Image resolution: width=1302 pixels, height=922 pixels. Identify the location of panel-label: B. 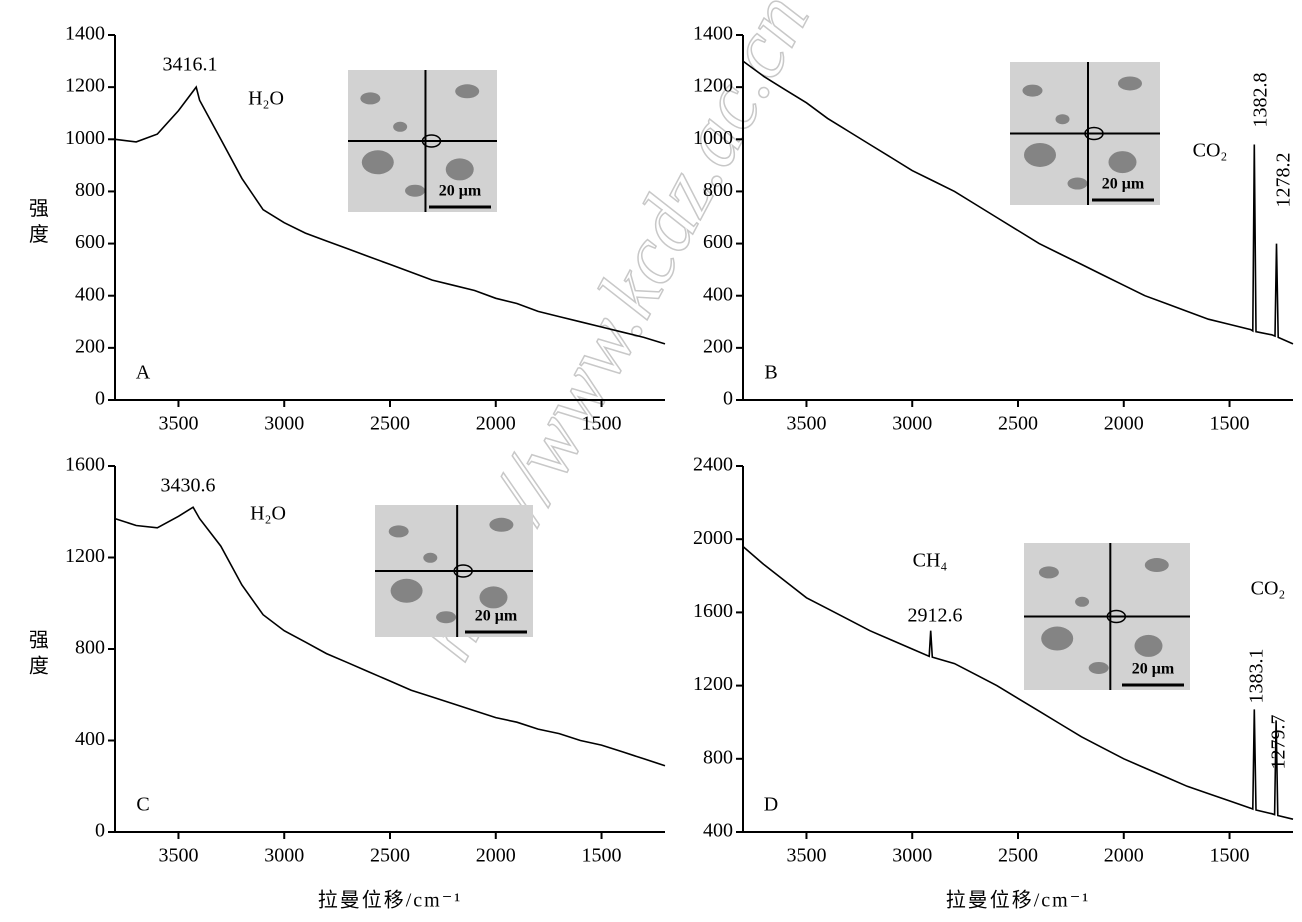
(770, 373).